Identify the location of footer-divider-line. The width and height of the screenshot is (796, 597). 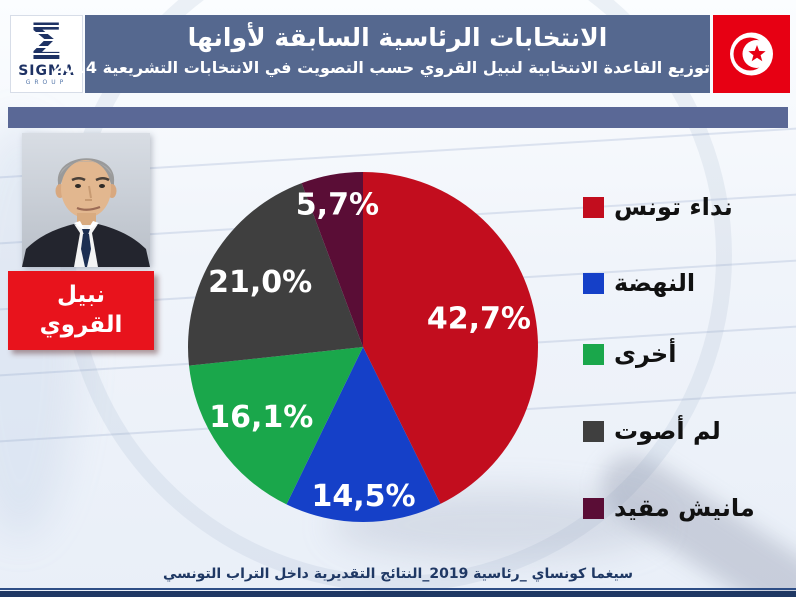
(398, 589).